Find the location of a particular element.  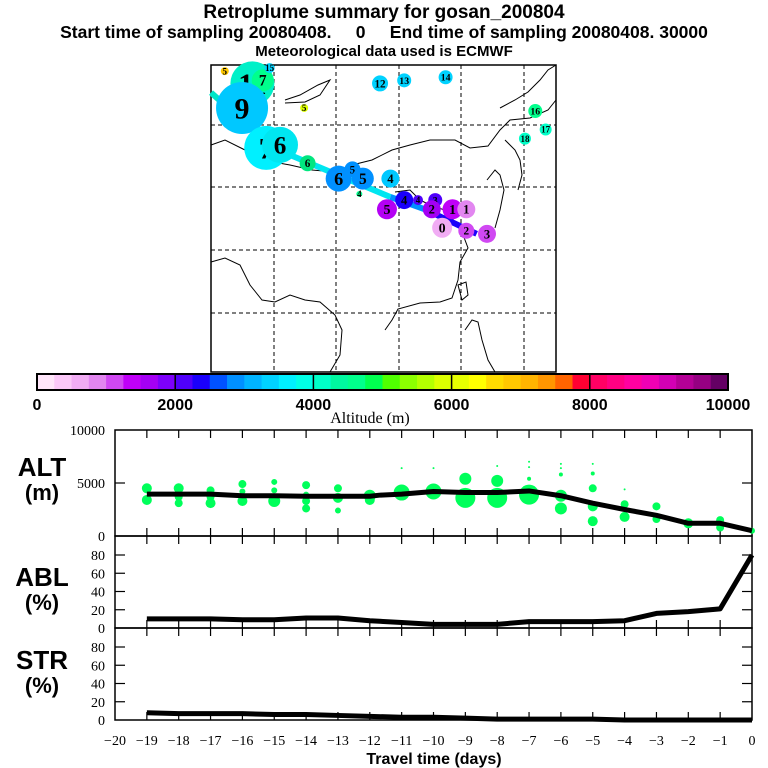

abl-unit: (%) is located at coordinates (42, 602).